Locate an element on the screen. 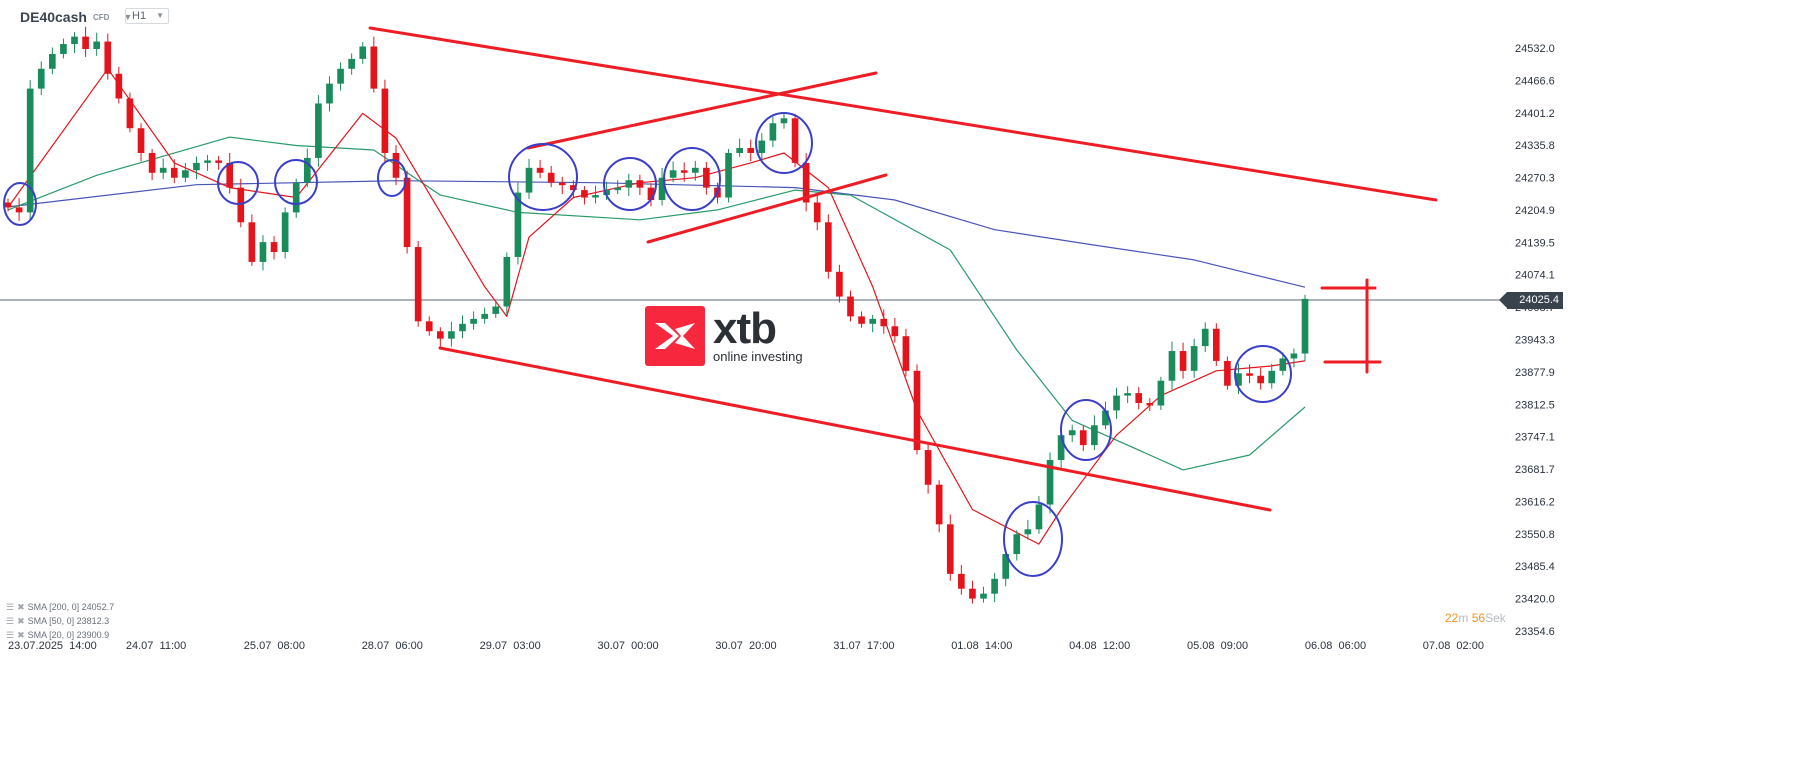 The width and height of the screenshot is (1815, 761). y-tick-label: 24204.9 is located at coordinates (1535, 211).